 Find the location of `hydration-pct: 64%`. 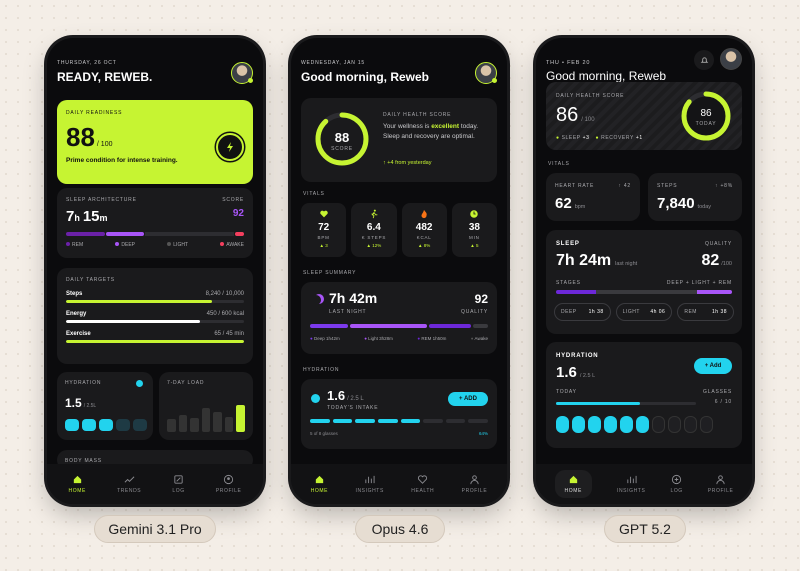

hydration-pct: 64% is located at coordinates (483, 433).